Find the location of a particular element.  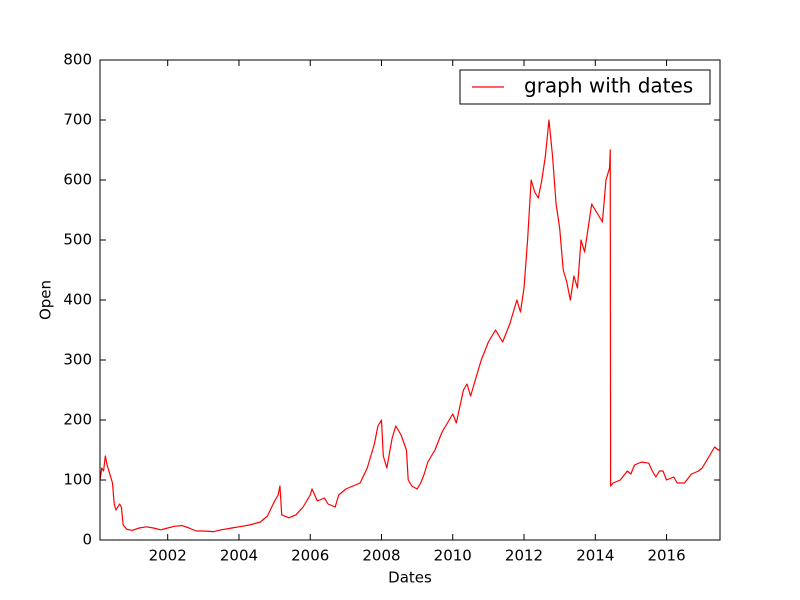

x-tick-label: 2010 is located at coordinates (453, 556).